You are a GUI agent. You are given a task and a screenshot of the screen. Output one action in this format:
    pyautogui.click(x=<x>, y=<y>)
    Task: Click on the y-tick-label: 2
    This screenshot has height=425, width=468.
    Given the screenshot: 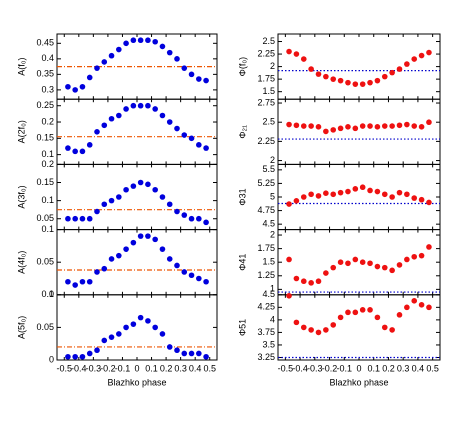 What is the action you would take?
    pyautogui.click(x=272, y=234)
    